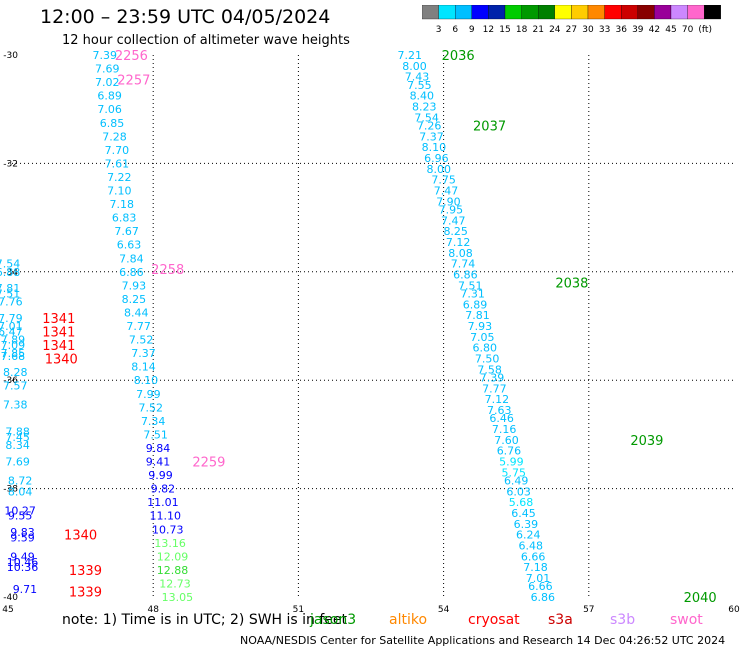 The image size is (740, 650). Describe the element at coordinates (175, 583) in the screenshot. I see `wave-height-value: 12.73` at that location.